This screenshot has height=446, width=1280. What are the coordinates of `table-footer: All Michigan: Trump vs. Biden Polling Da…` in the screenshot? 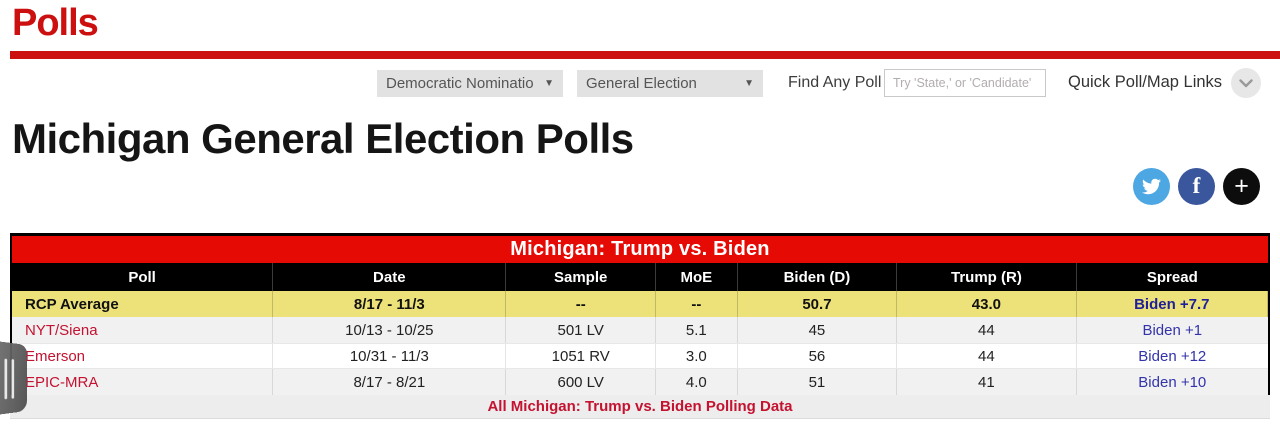 It's located at (640, 407).